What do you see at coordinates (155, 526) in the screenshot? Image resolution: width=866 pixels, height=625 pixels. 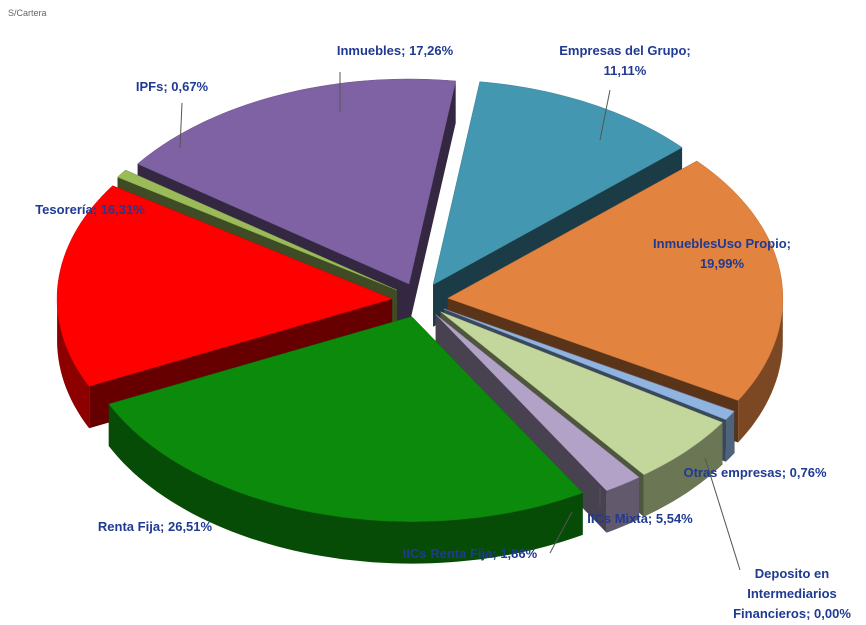 I see `data-label: Renta Fija; 26,51%` at bounding box center [155, 526].